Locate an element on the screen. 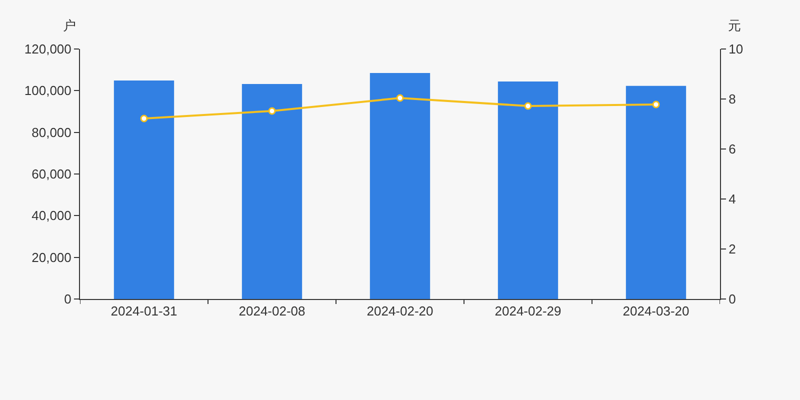 The width and height of the screenshot is (800, 400). y2-tick-label: 6 is located at coordinates (732, 149).